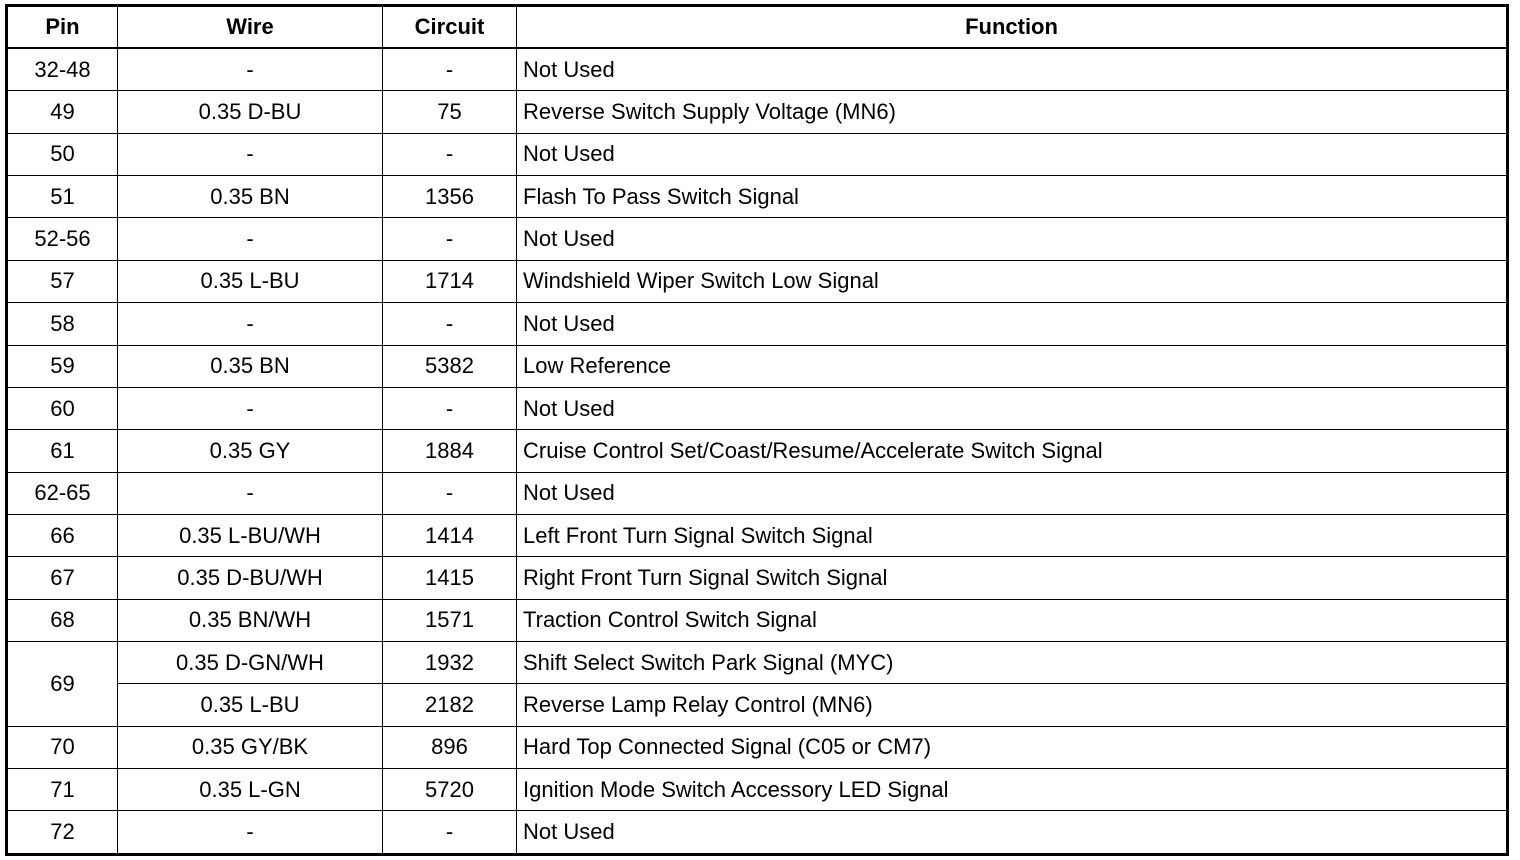 Image resolution: width=1520 pixels, height=860 pixels. What do you see at coordinates (1012, 620) in the screenshot?
I see `cell-function: Traction Control Switch Signal` at bounding box center [1012, 620].